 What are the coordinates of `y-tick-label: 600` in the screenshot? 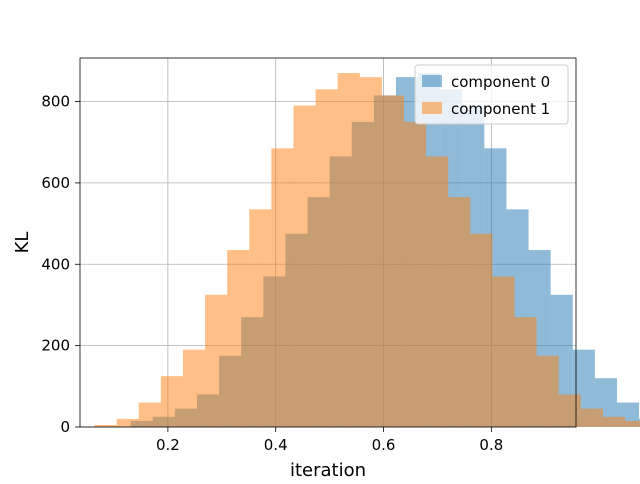 It's located at (55, 183).